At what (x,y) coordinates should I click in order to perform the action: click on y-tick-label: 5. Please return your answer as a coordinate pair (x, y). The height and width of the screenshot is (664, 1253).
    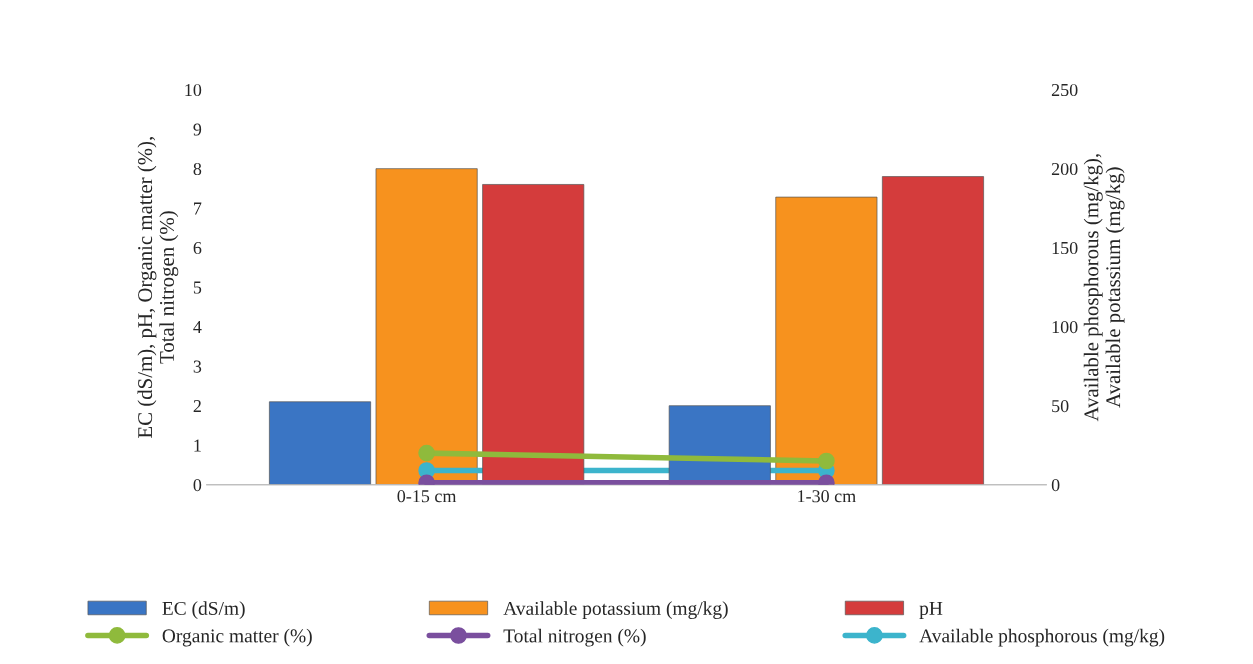
    Looking at the image, I should click on (197, 287).